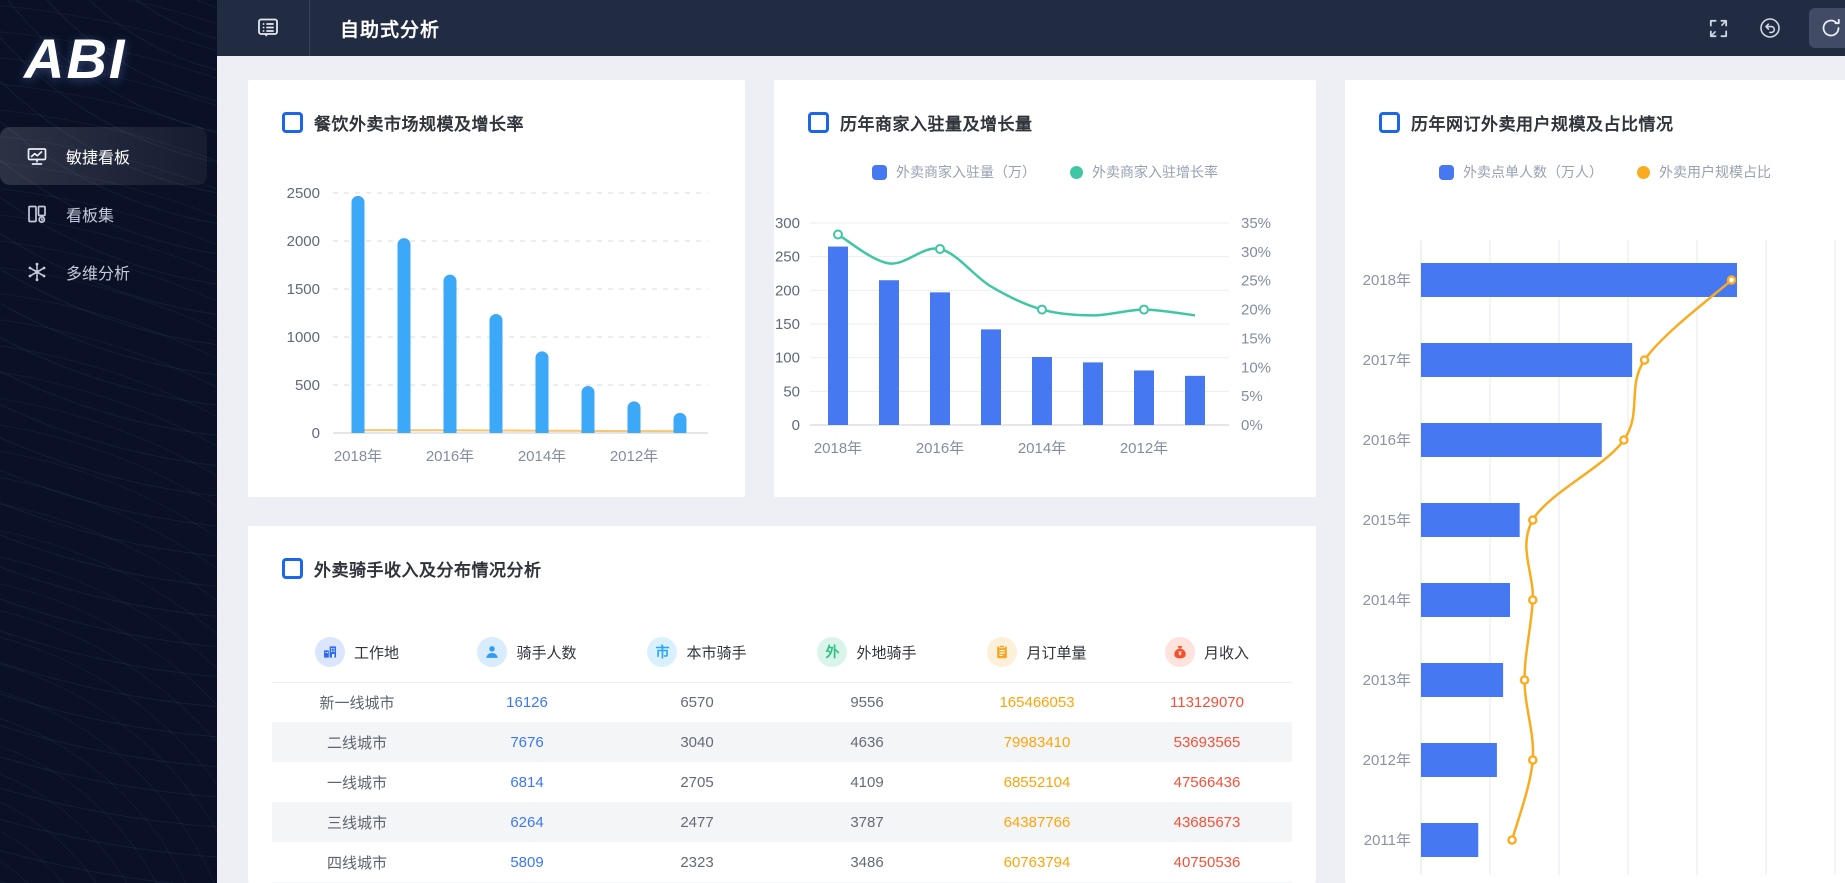 This screenshot has height=883, width=1845. Describe the element at coordinates (787, 257) in the screenshot. I see `svg-text: 250` at that location.